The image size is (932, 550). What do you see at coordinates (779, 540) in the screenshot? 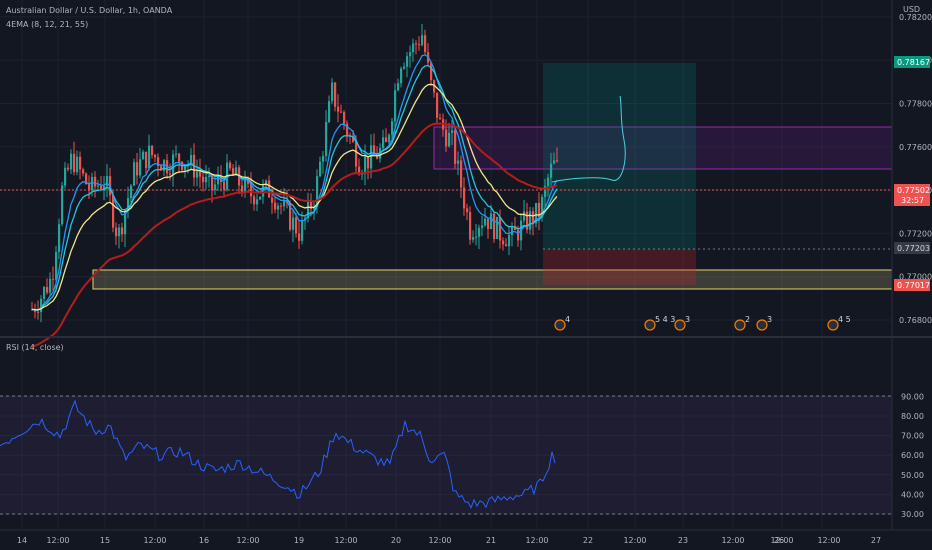
I see `time-tick-label: 26` at bounding box center [779, 540].